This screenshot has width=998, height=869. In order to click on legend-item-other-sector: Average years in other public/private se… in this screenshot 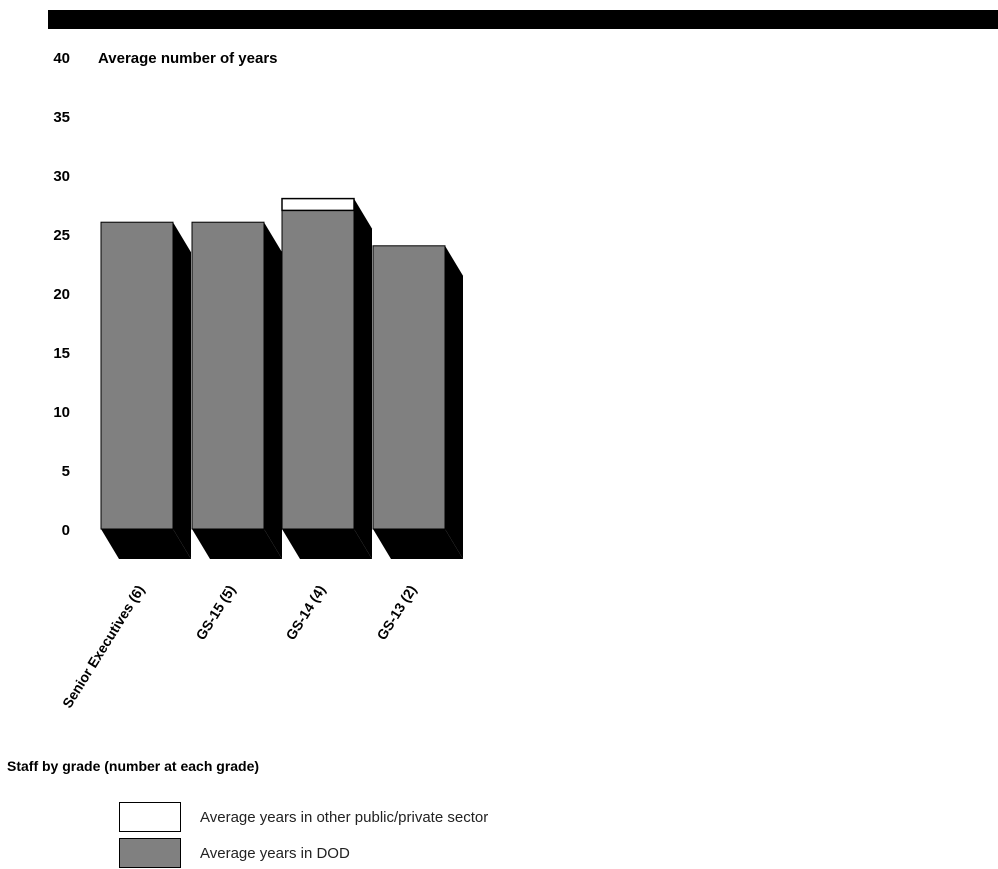, I will do `click(303, 817)`.